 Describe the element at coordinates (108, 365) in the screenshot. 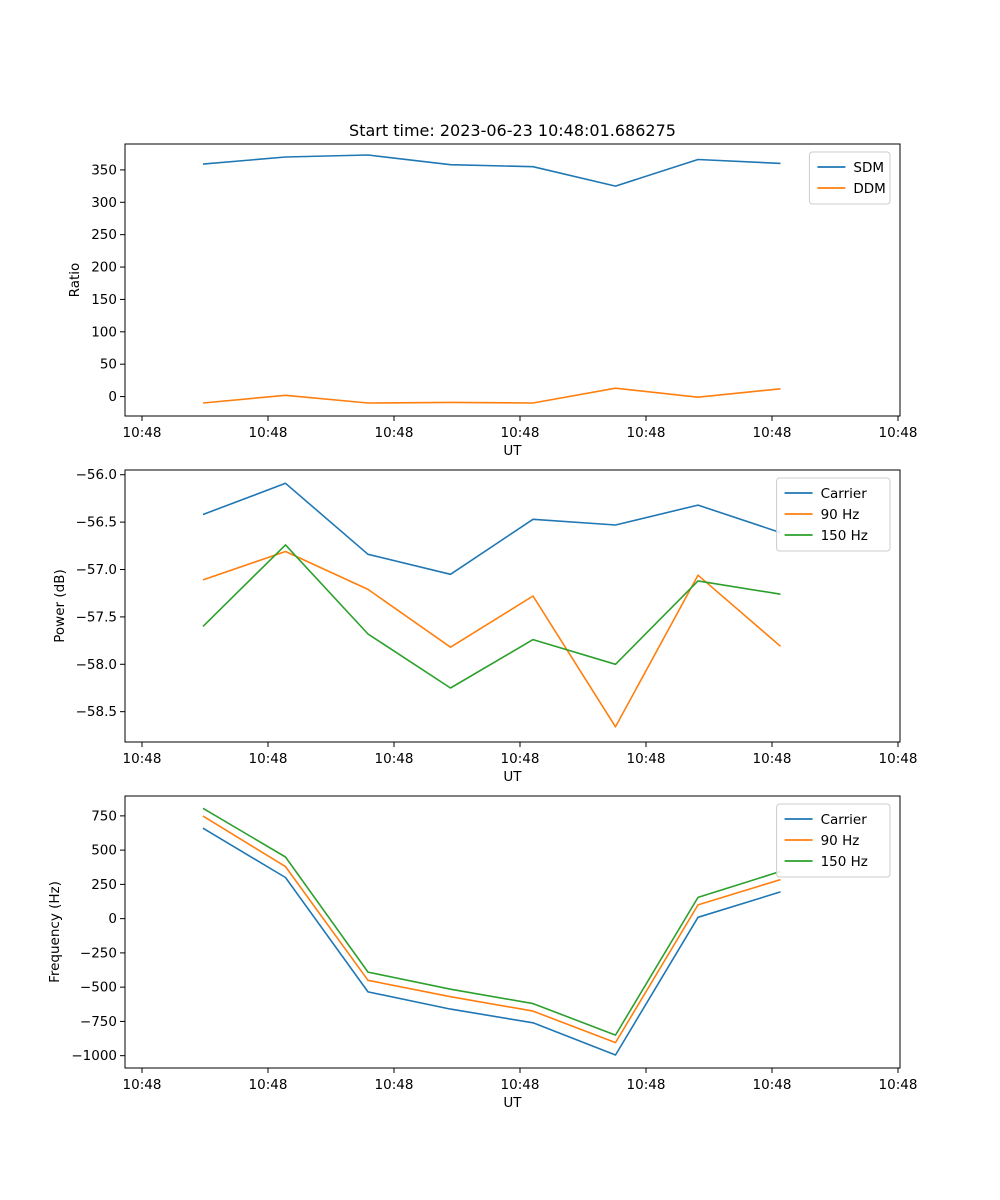

I see `y-tick-label: 50` at that location.